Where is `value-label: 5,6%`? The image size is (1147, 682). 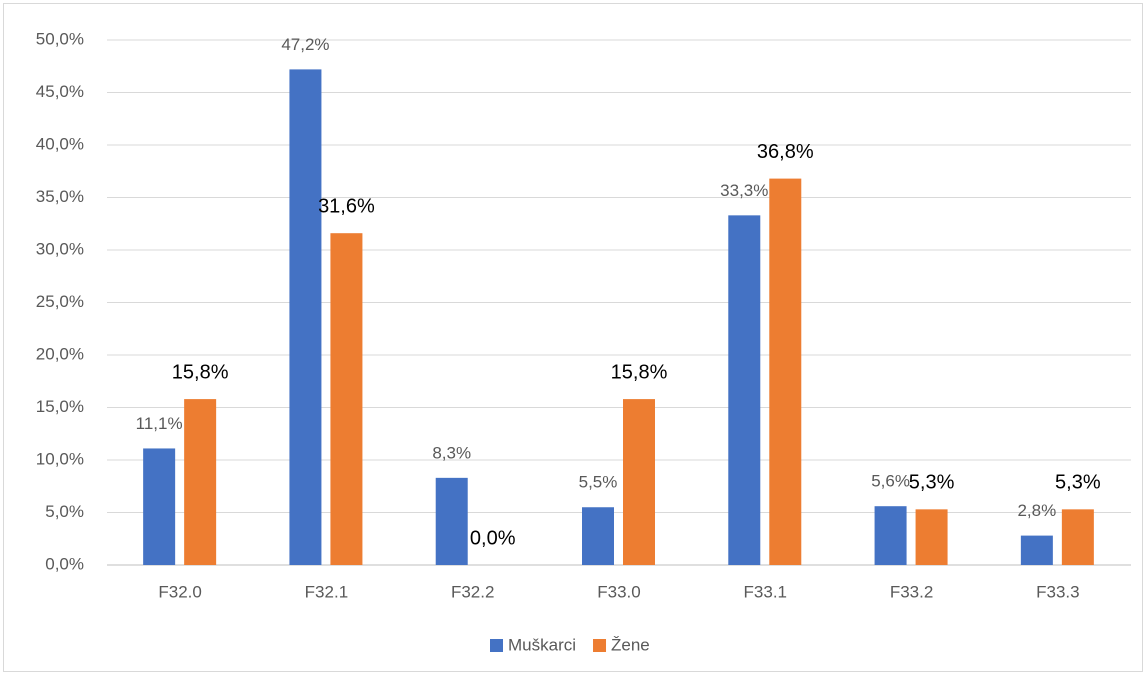 value-label: 5,6% is located at coordinates (890, 481).